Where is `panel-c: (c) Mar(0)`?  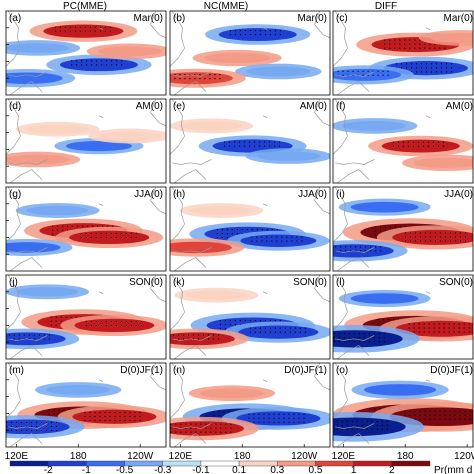
panel-c: (c) Mar(0) is located at coordinates (403, 53).